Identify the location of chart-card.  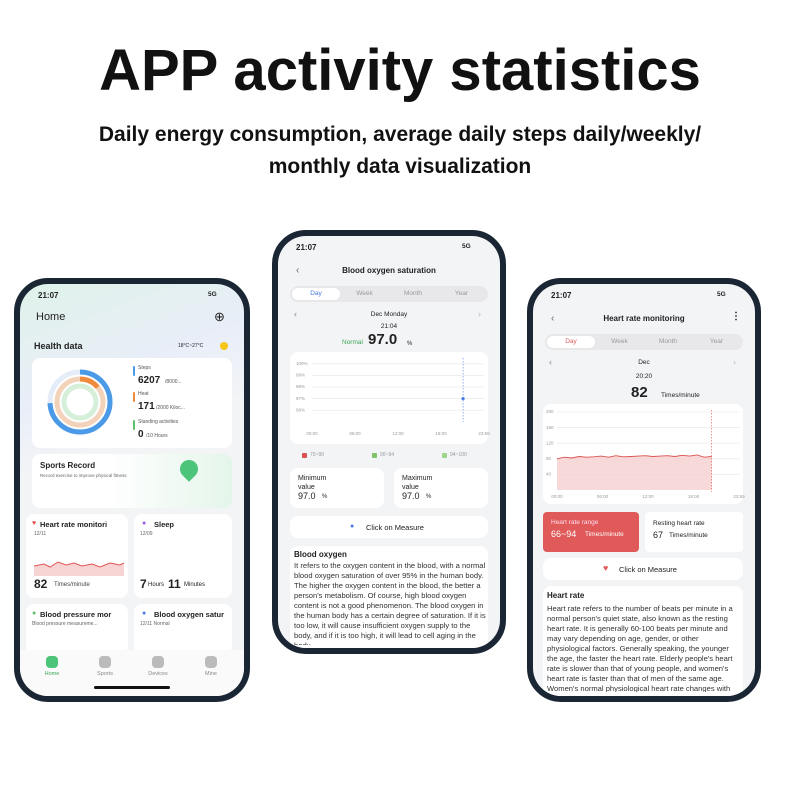
(389, 398).